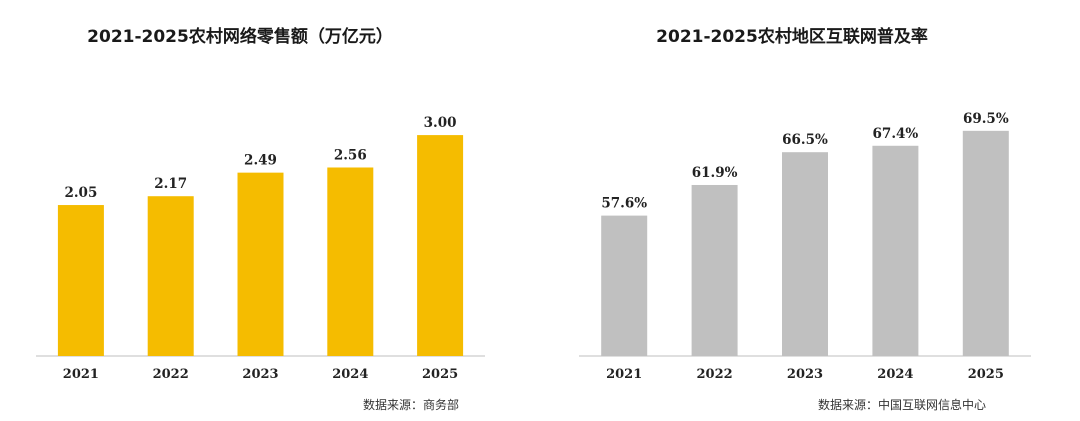 This screenshot has width=1080, height=421. I want to click on right-value-label-2021: 57.6%, so click(624, 204).